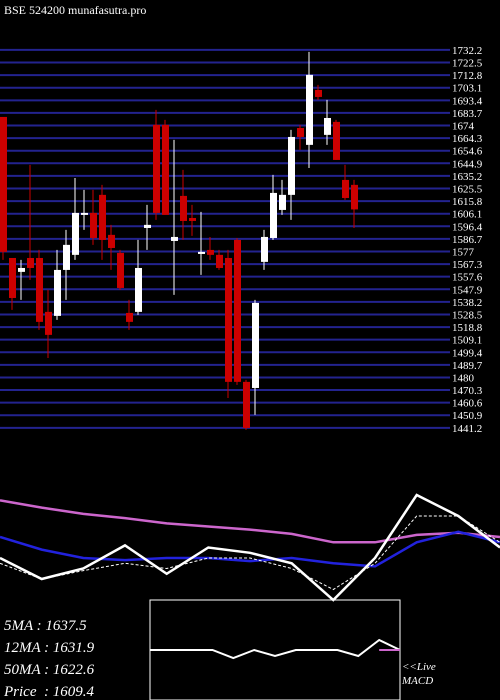 Image resolution: width=500 pixels, height=700 pixels. I want to click on y-tick-label: 1538.2, so click(467, 303).